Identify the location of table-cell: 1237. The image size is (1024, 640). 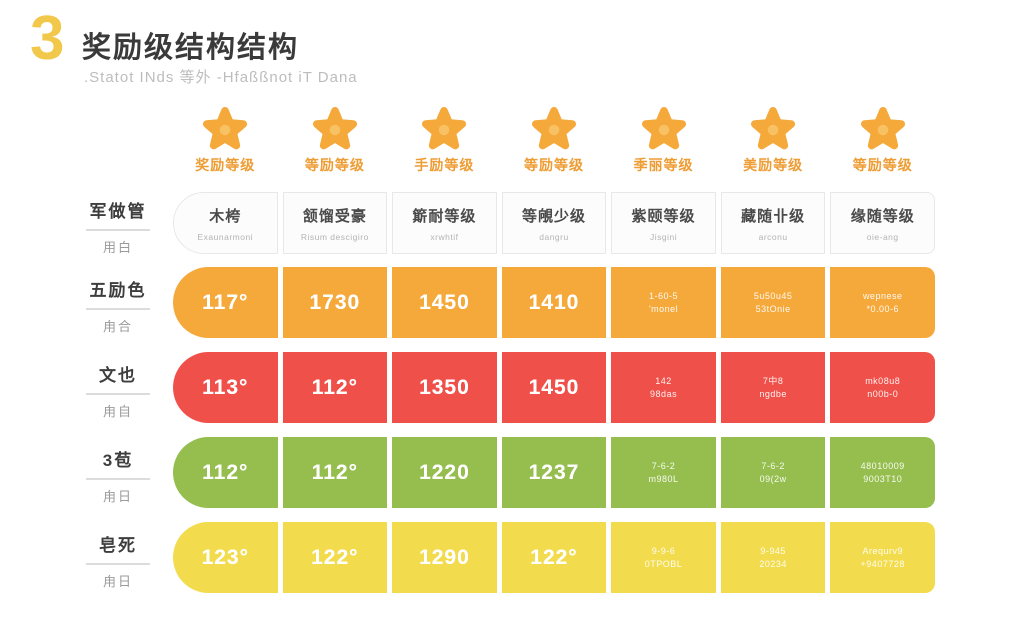
(554, 472).